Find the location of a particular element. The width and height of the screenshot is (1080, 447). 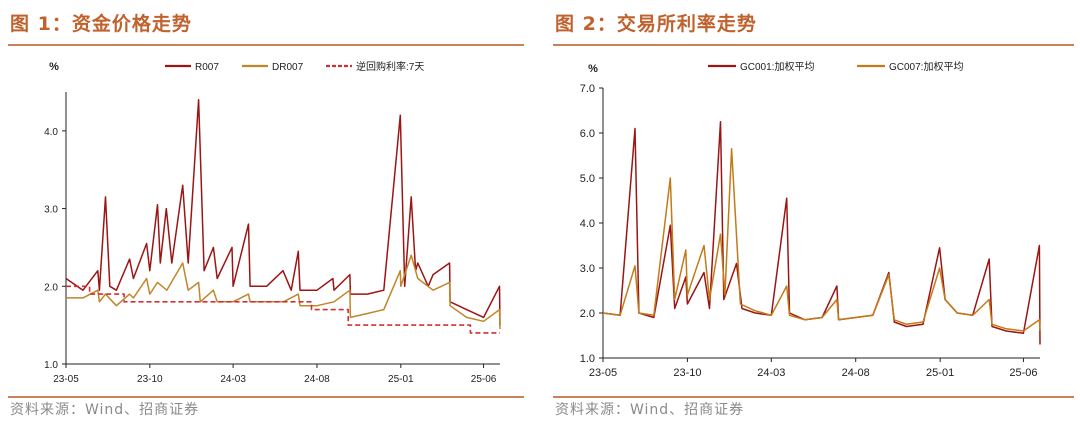

series-line-逆回购利率:7天 is located at coordinates (283, 309).